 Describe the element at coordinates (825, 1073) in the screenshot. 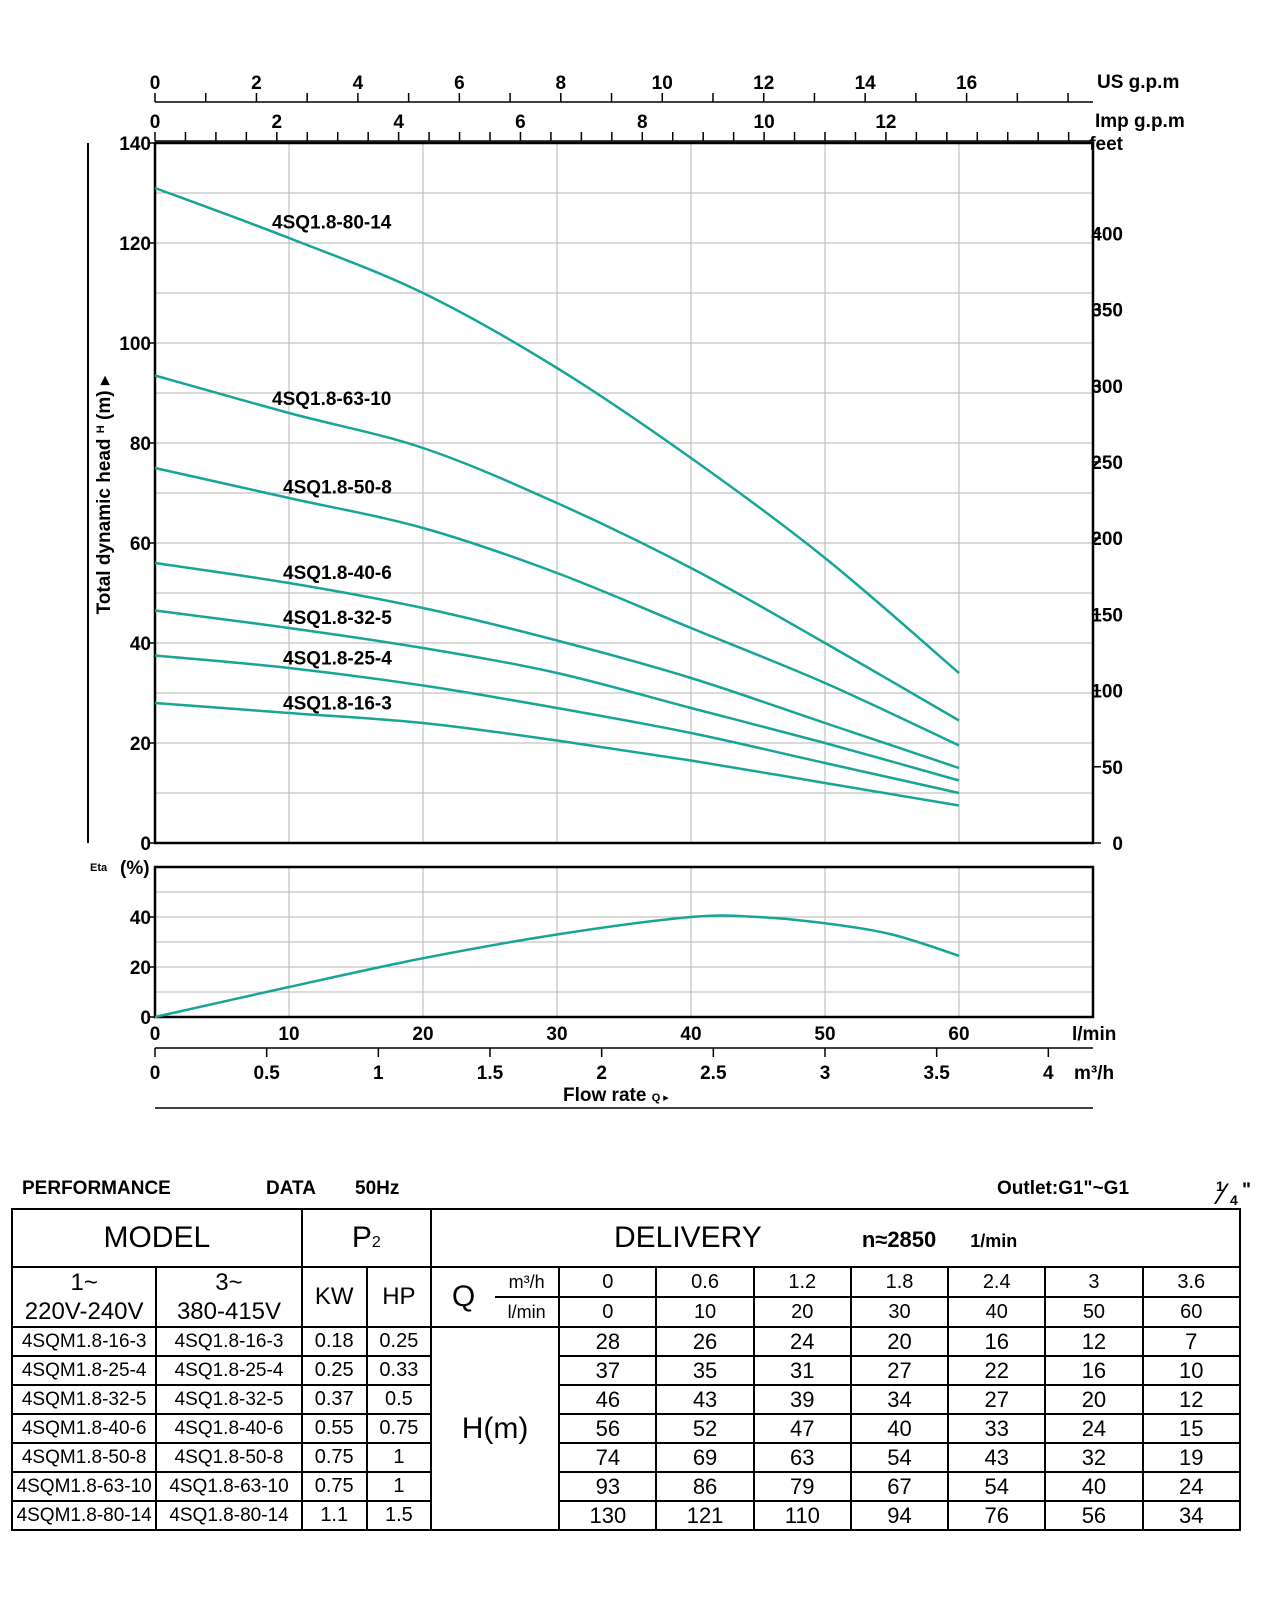

I see `m3h-tick-label: 3` at that location.